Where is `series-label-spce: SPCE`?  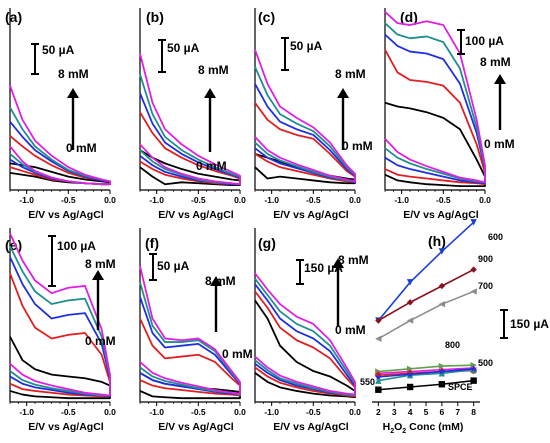 series-label-spce: SPCE is located at coordinates (460, 387).